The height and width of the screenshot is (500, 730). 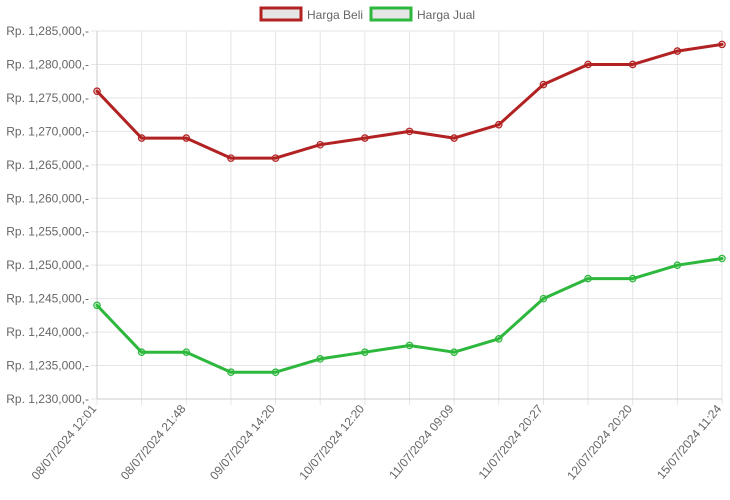 What do you see at coordinates (335, 15) in the screenshot?
I see `legend-label: Harga Beli` at bounding box center [335, 15].